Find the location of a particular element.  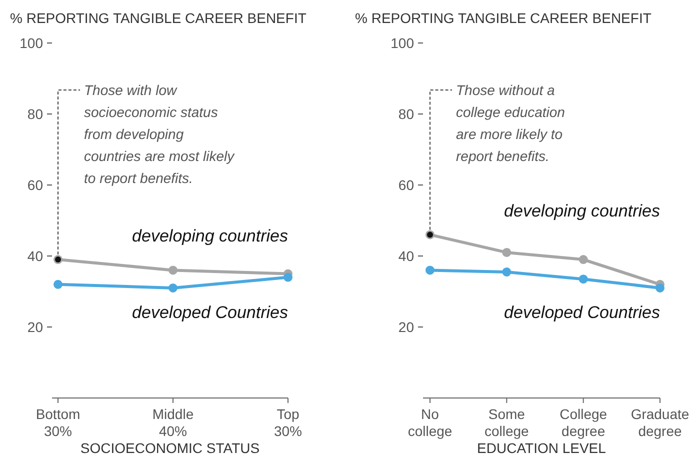

x-tick-label: Some college is located at coordinates (507, 422).